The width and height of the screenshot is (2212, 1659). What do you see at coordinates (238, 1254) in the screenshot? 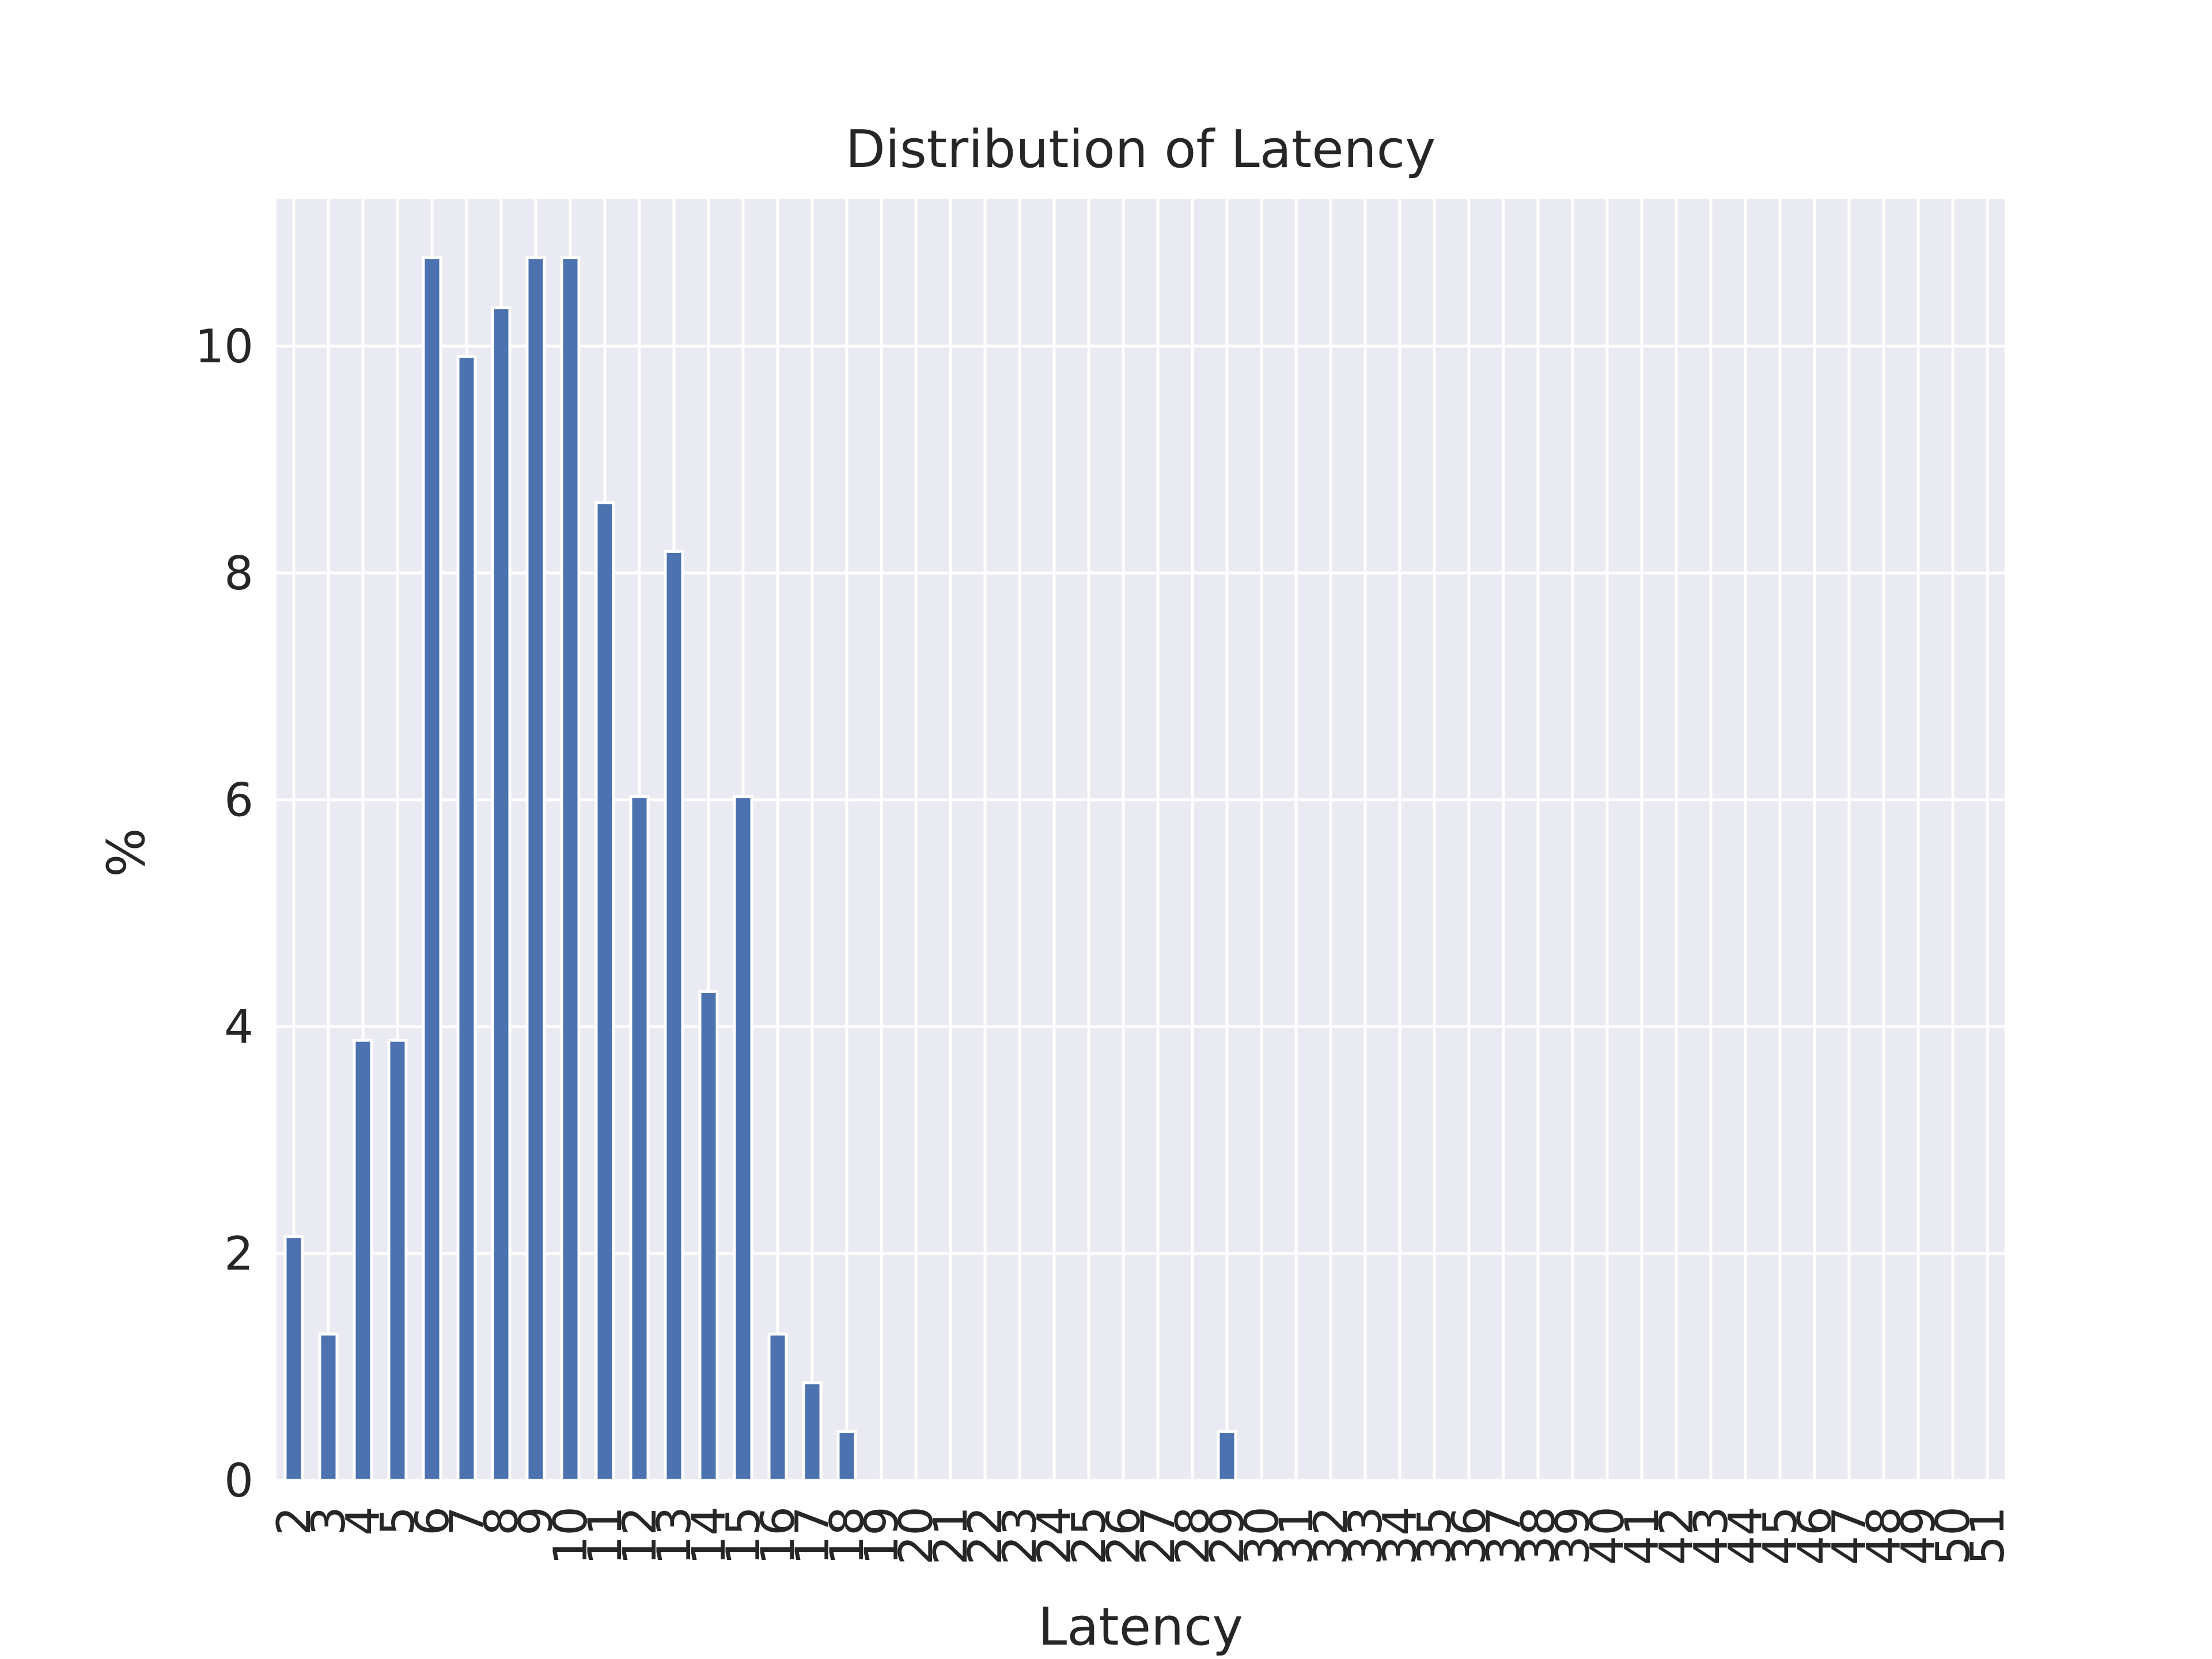
I see `y-tick-label: 2` at bounding box center [238, 1254].